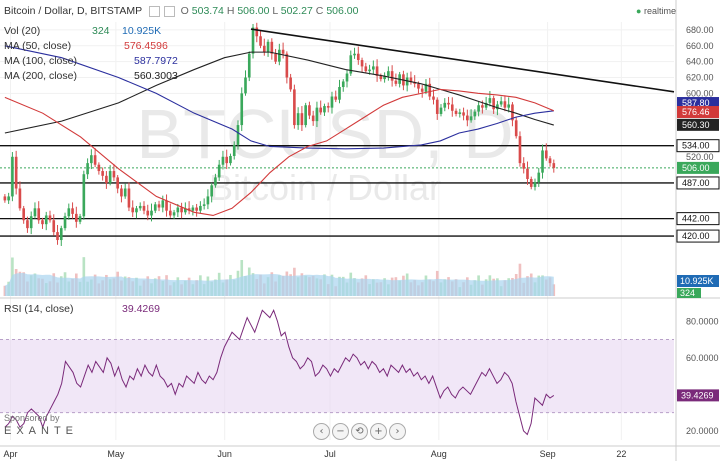  Describe the element at coordinates (296, 11) in the screenshot. I see `ohlc-l-value: 502.27` at that location.